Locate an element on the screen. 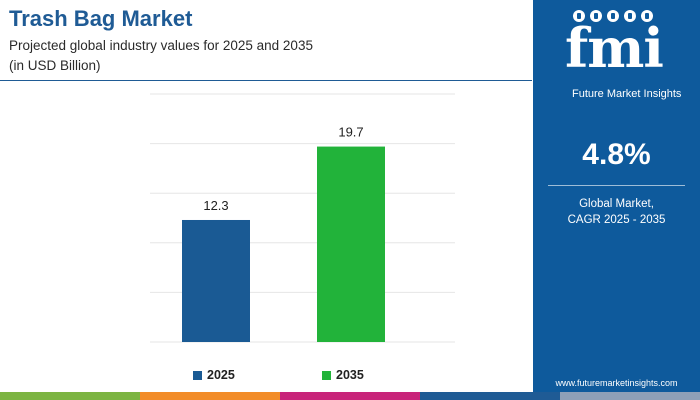 The width and height of the screenshot is (700, 400). cagr-label: Global Market, CAGR 2025 - 2035 is located at coordinates (616, 212).